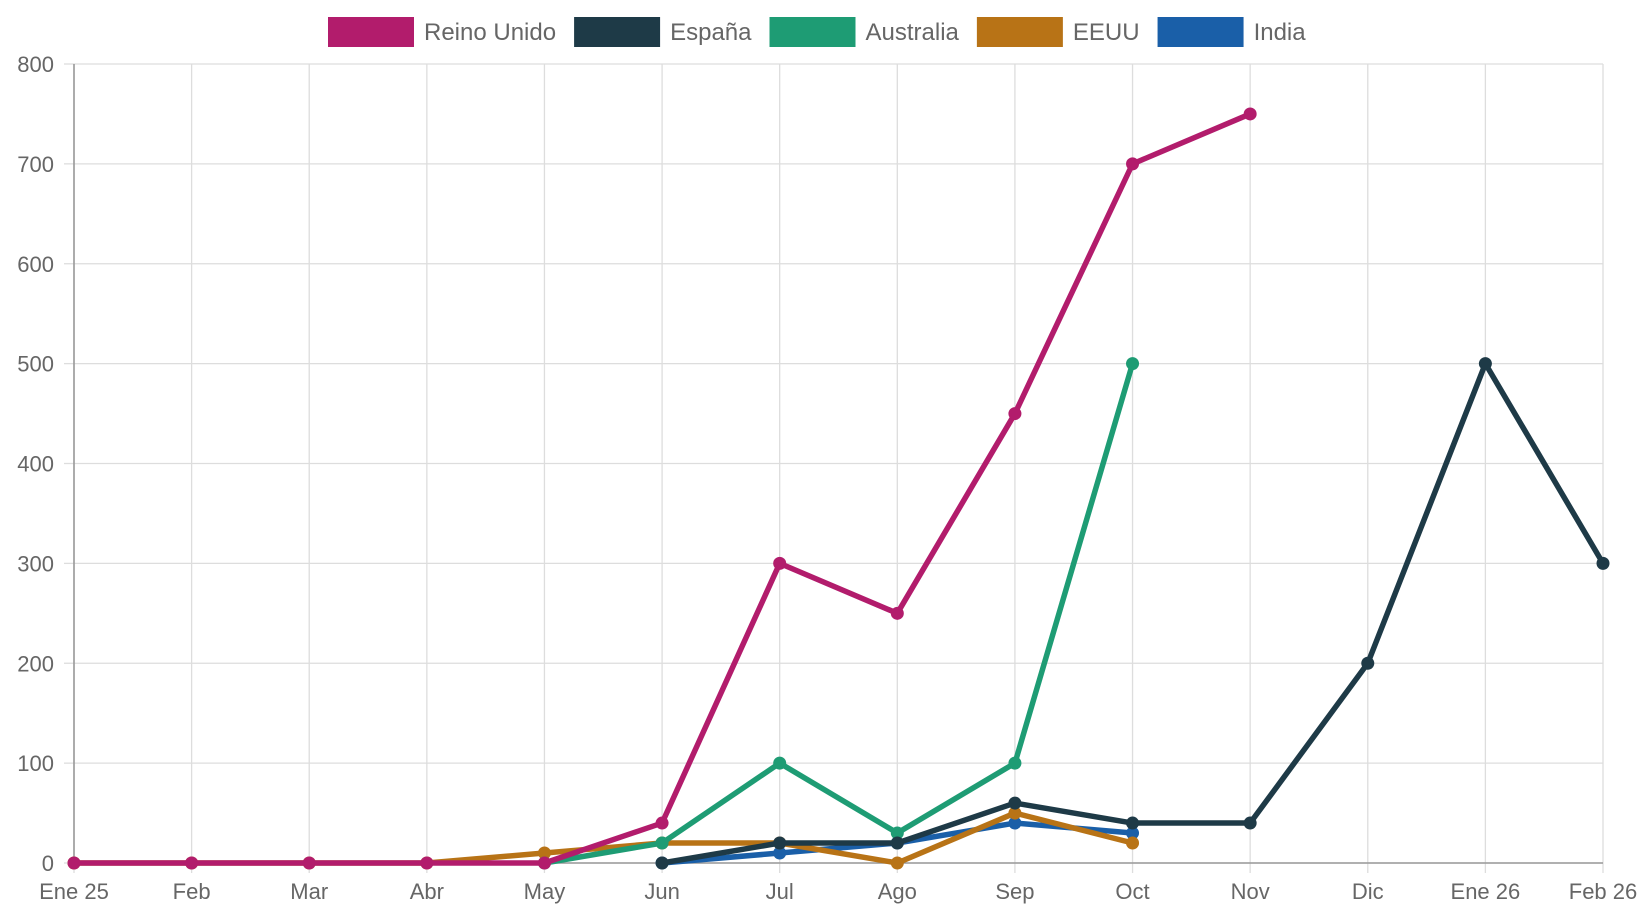  I want to click on legend-label: EEUU, so click(1106, 32).